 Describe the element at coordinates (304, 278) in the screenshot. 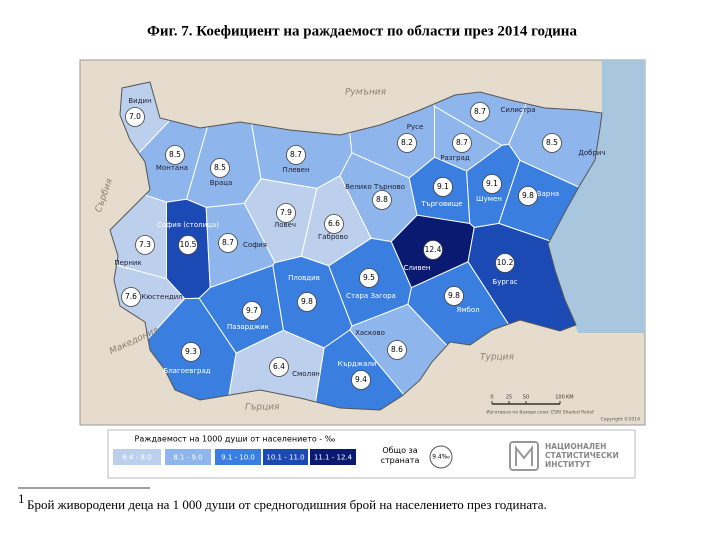

I see `region-name: Пловдив` at that location.